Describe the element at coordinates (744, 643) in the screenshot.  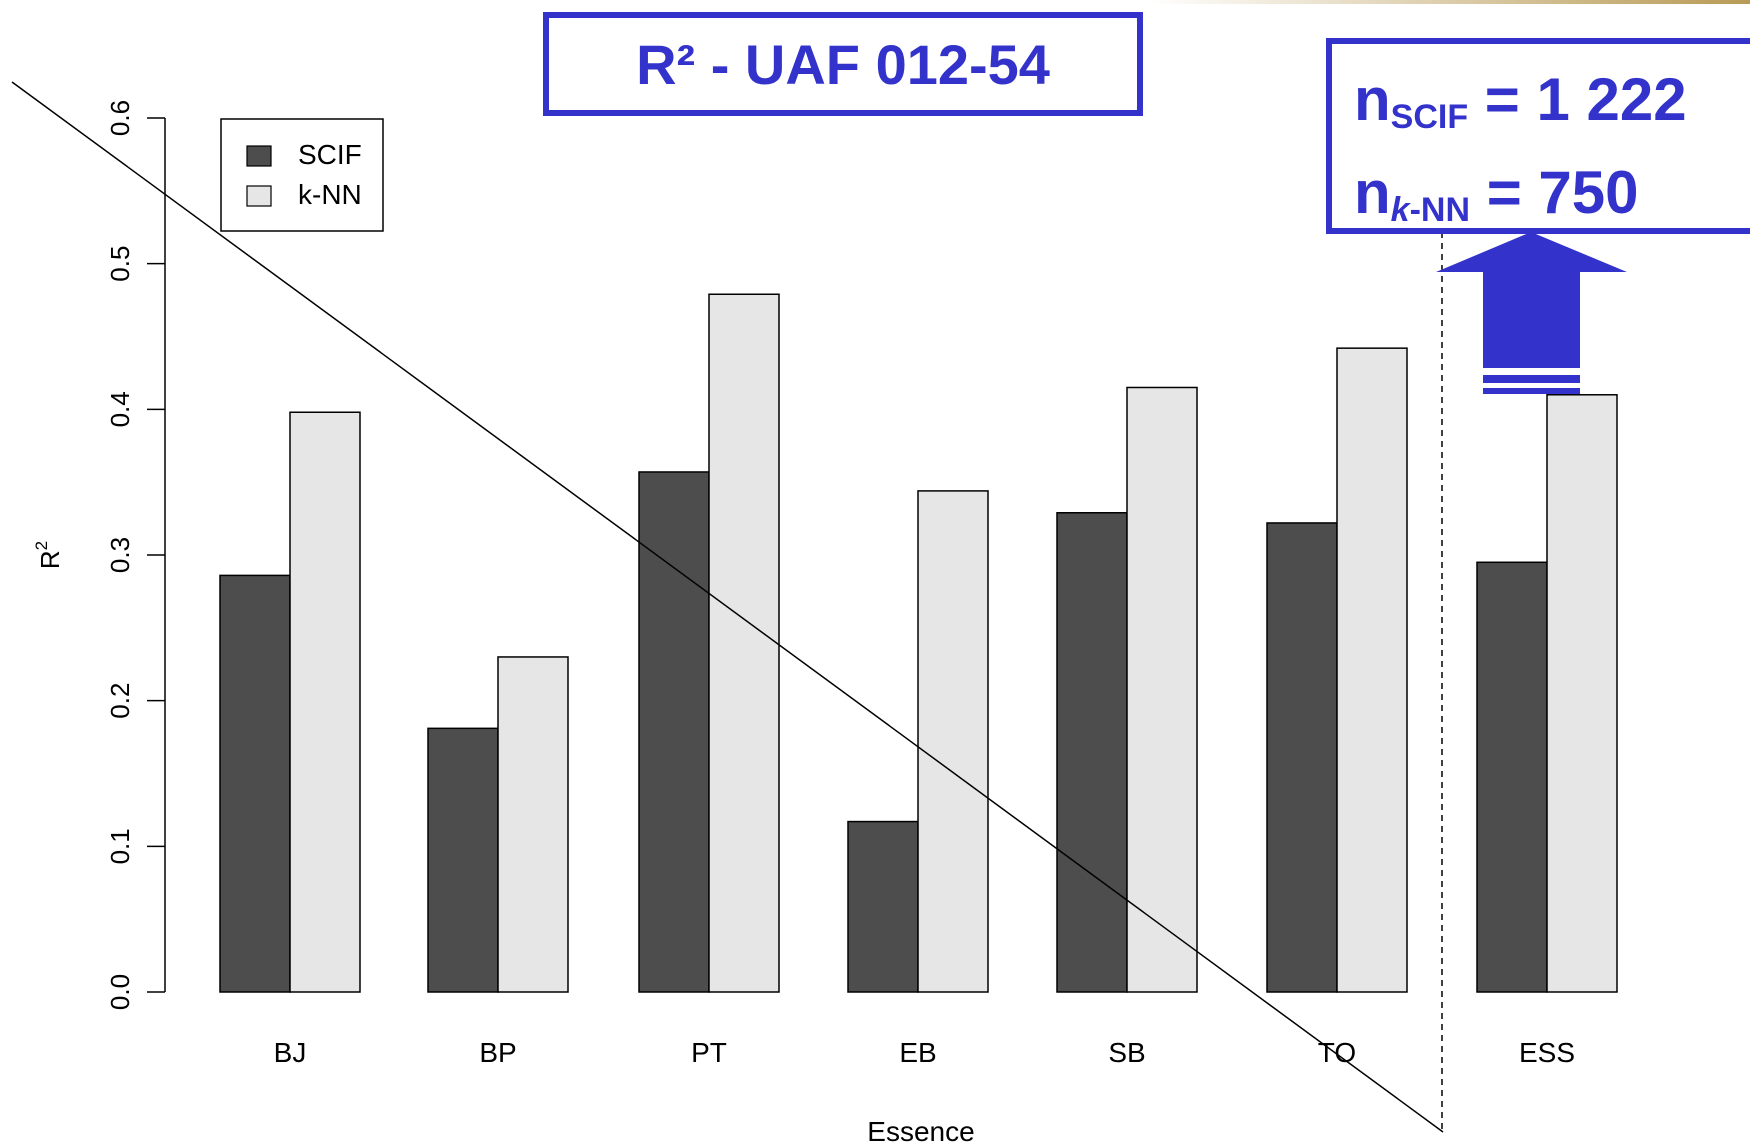
I see `bar-k-nn-pt` at that location.